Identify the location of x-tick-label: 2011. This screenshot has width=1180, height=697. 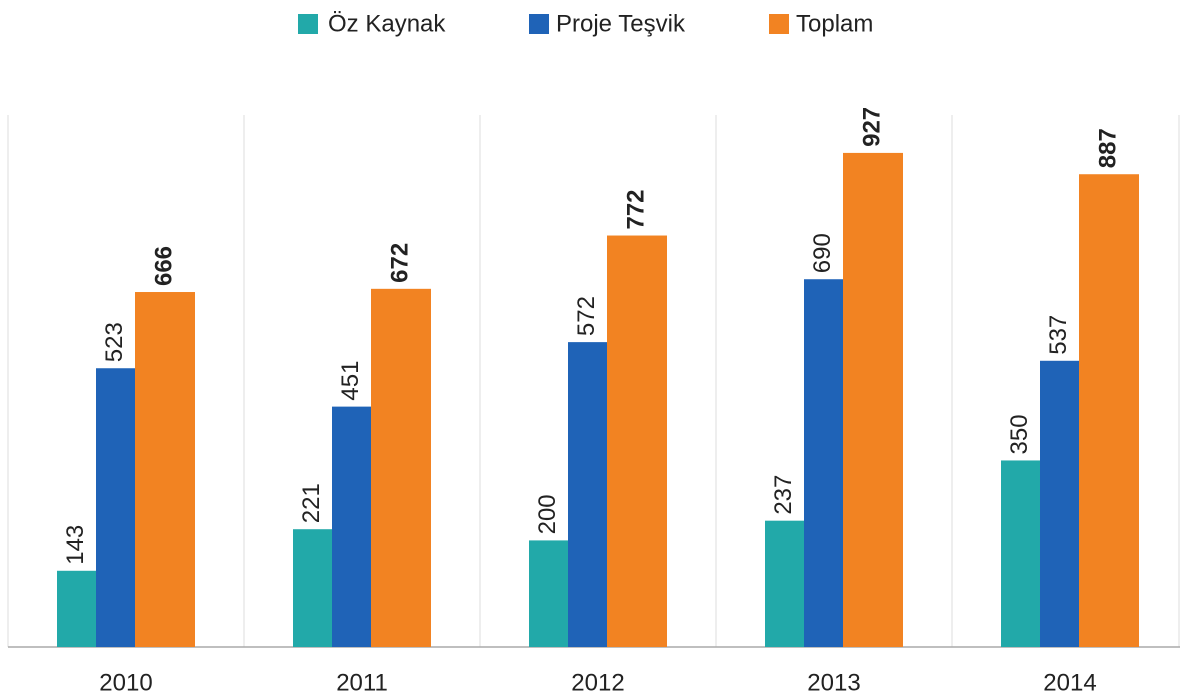
(362, 682).